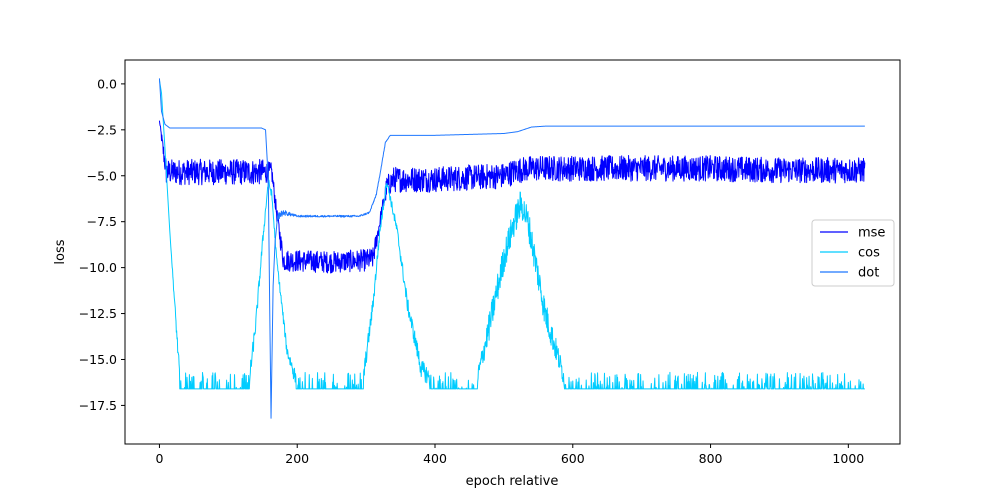 This screenshot has height=500, width=1000. I want to click on legend-label-mse: mse, so click(871, 233).